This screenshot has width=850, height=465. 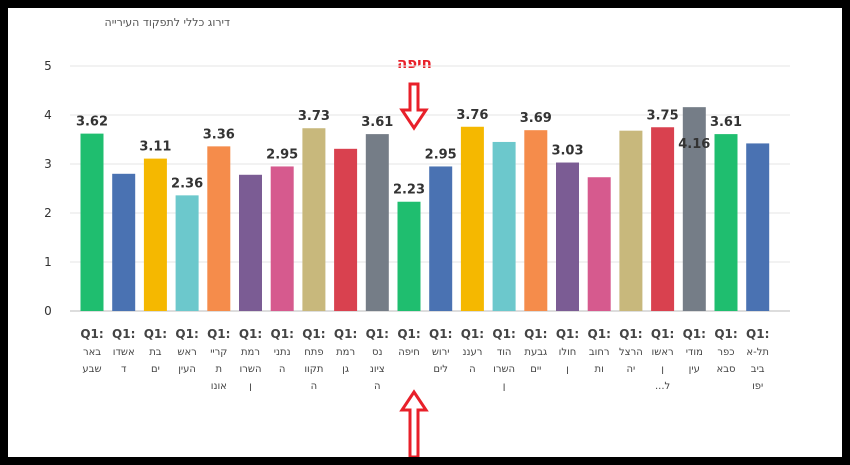 I want to click on x-tick-label: חולו, so click(x=568, y=352).